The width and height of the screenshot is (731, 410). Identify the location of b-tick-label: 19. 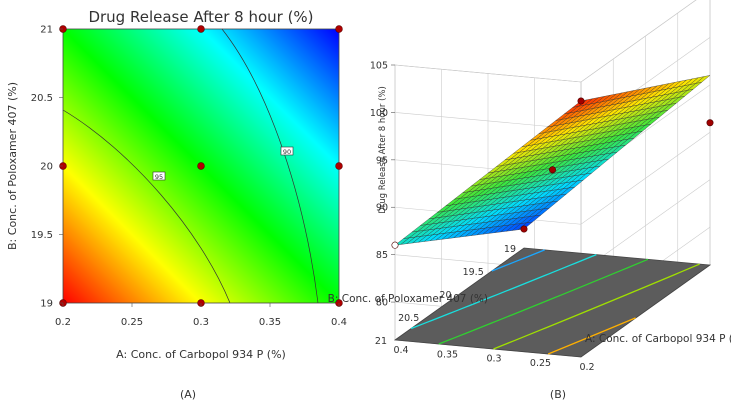
(510, 249).